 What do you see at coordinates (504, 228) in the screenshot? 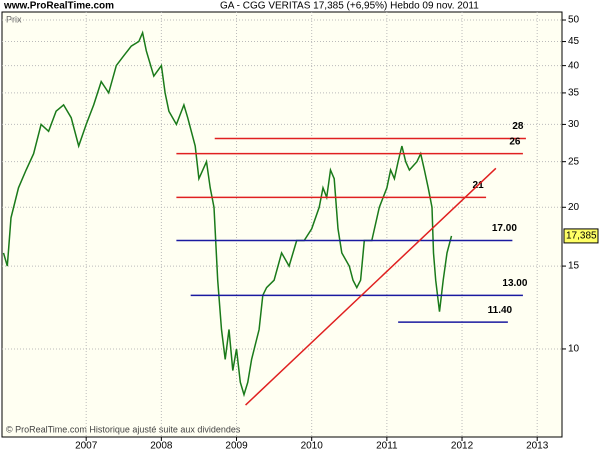
I see `level-label: 17.00` at bounding box center [504, 228].